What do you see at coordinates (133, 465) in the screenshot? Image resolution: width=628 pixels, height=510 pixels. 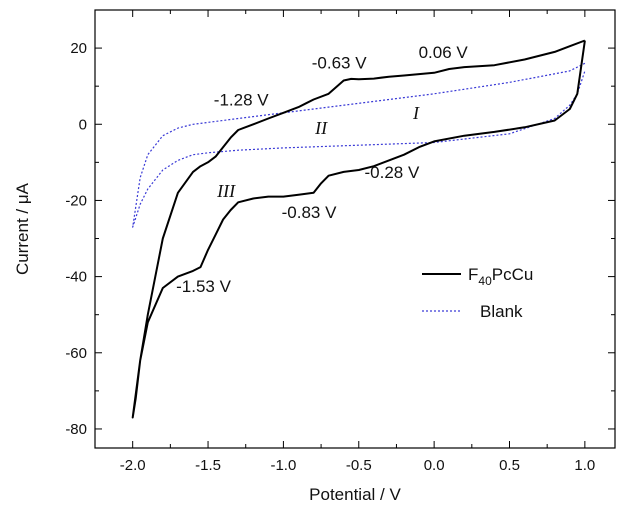 I see `x-tick-label: -2.0` at bounding box center [133, 465].